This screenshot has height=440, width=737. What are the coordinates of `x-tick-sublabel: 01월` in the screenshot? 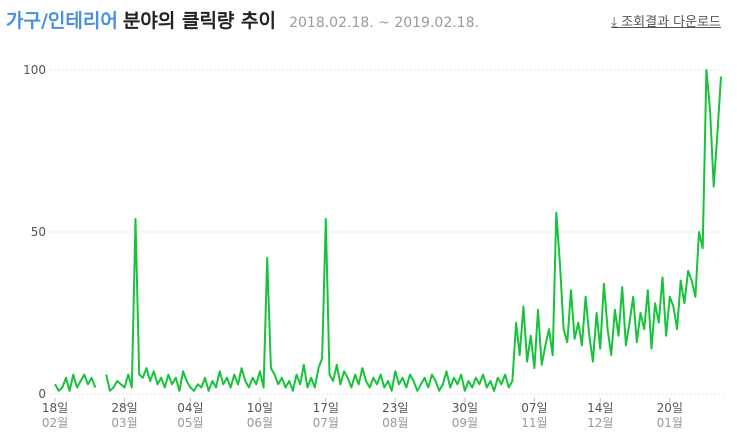 It's located at (670, 423).